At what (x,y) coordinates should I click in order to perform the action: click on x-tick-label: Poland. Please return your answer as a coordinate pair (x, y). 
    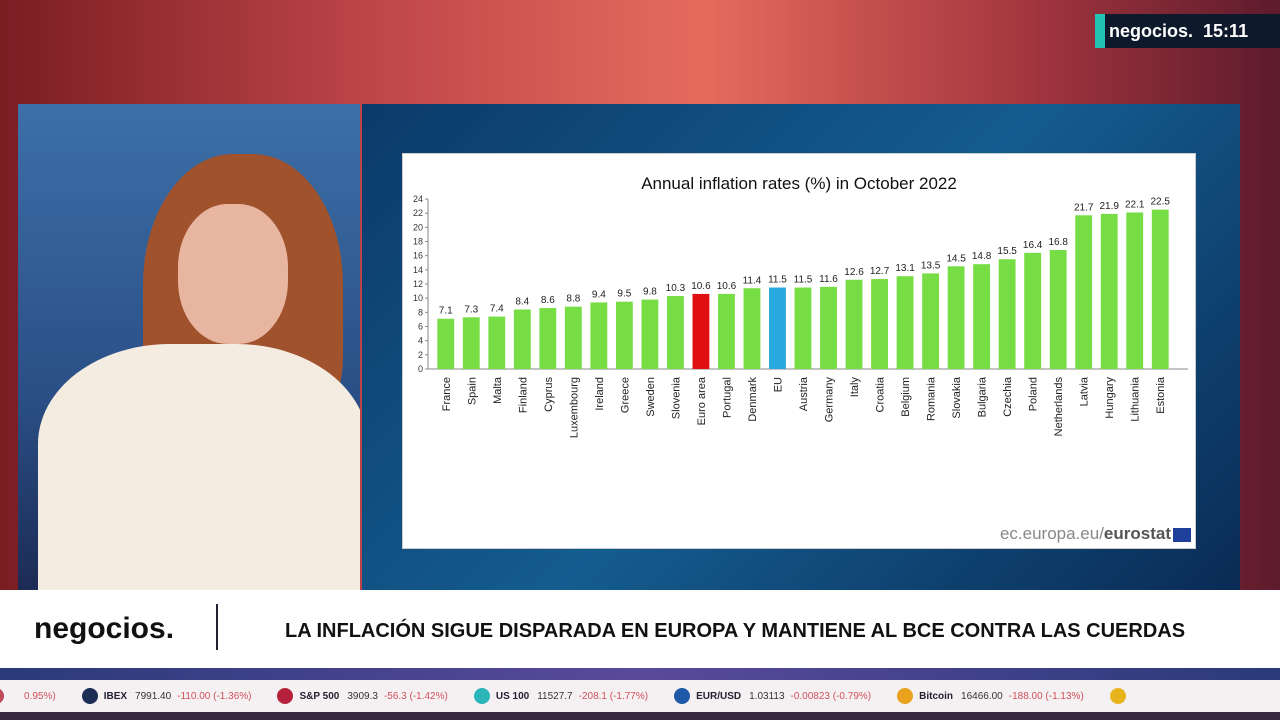
    Looking at the image, I should click on (1034, 394).